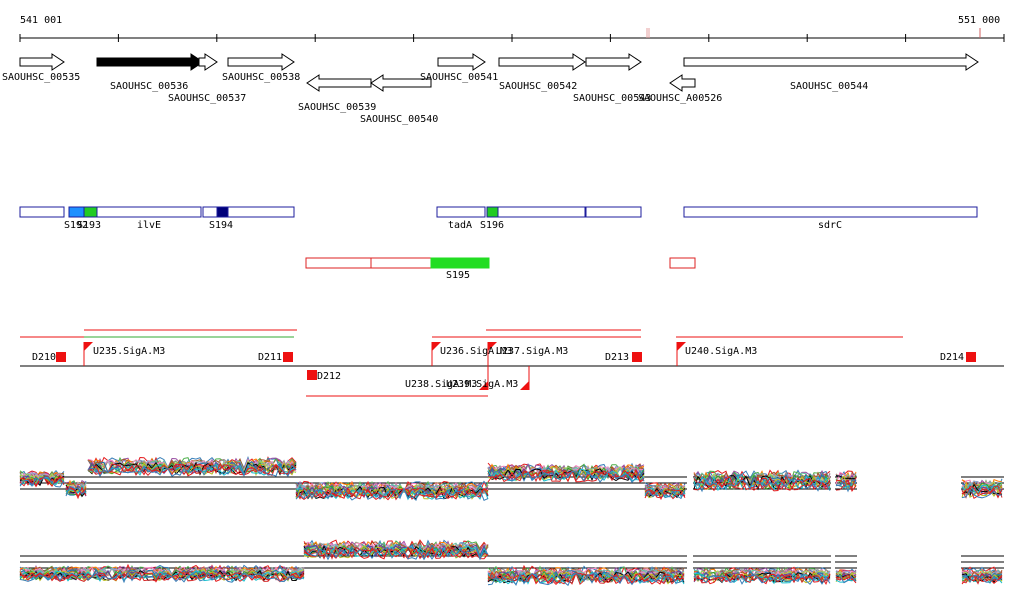 This screenshot has height=611, width=1024. What do you see at coordinates (288, 357) in the screenshot?
I see `terminator-d211` at bounding box center [288, 357].